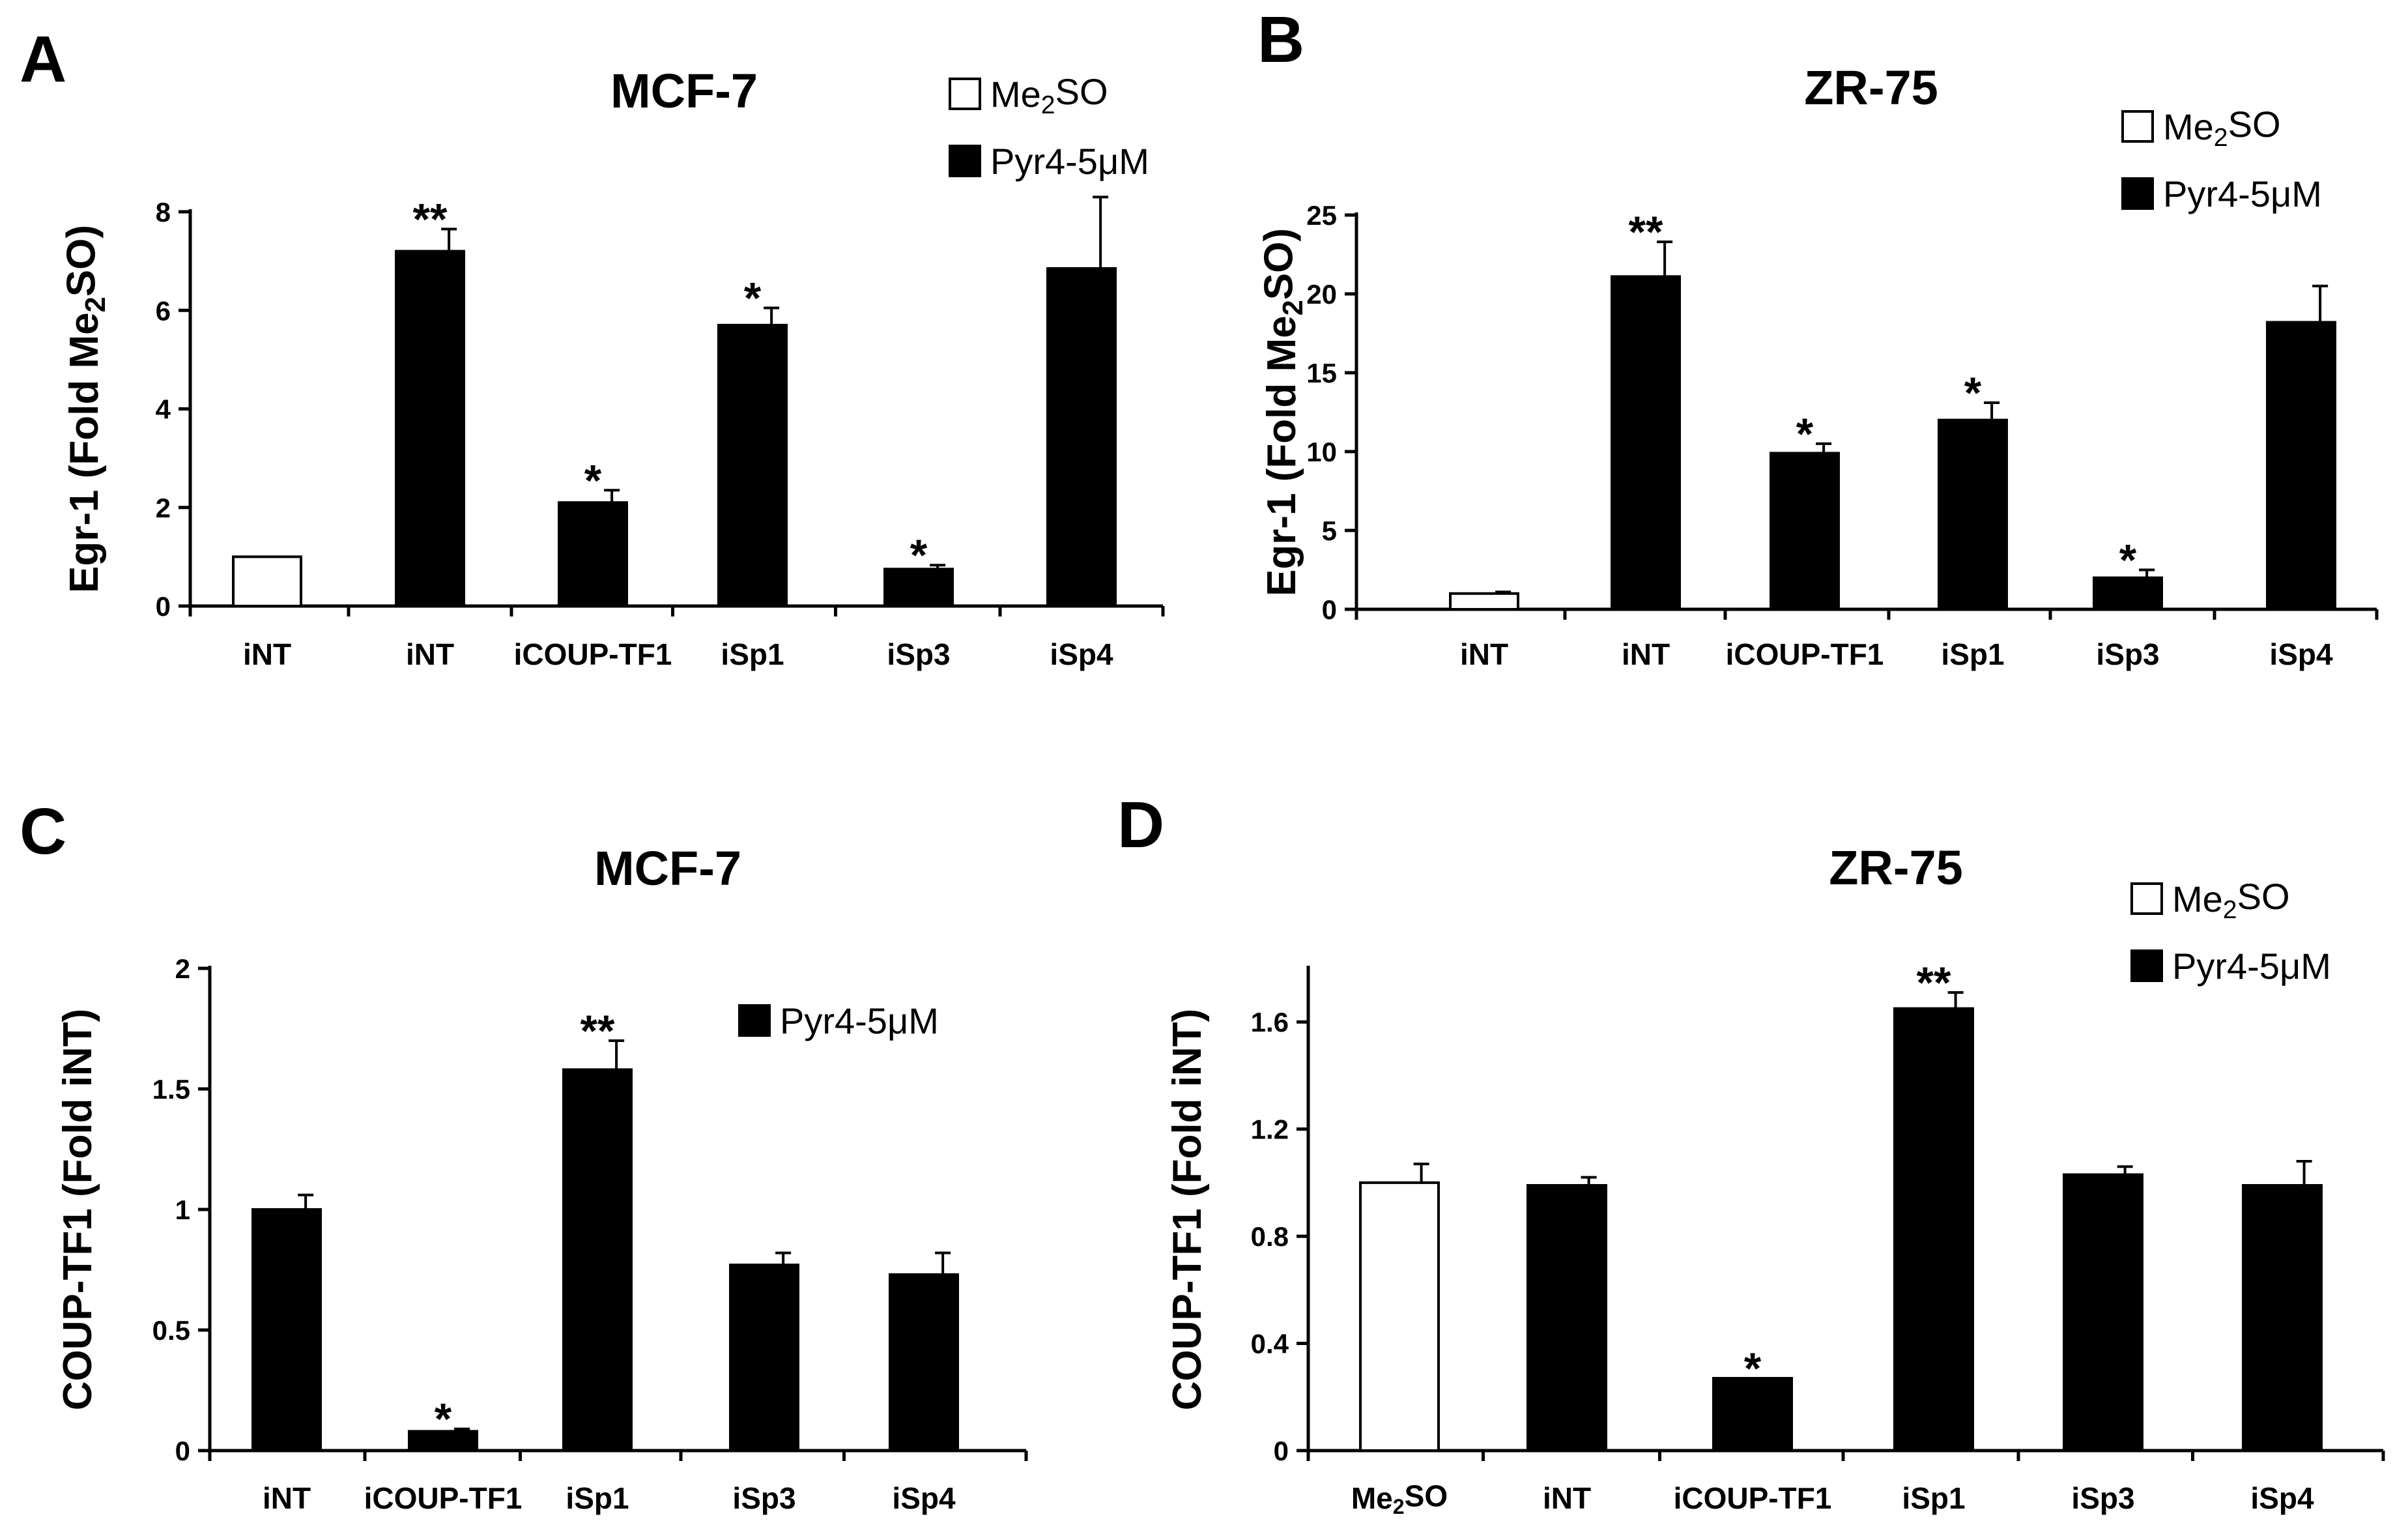  Describe the element at coordinates (1270, 1022) in the screenshot. I see `y-tick-label: 1.6` at that location.